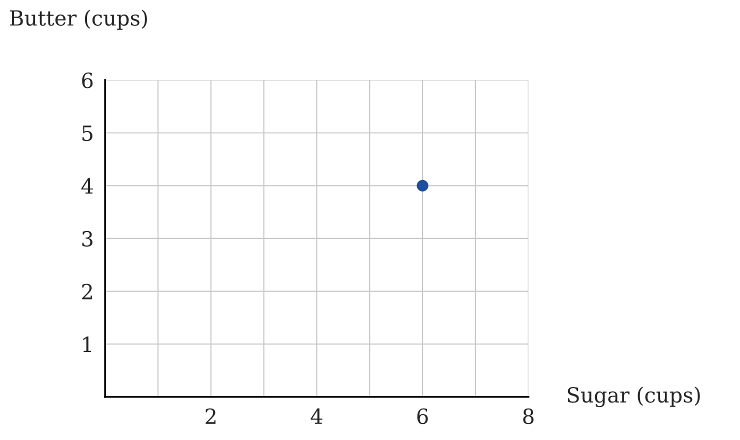 This screenshot has height=440, width=740. What do you see at coordinates (422, 416) in the screenshot?
I see `x-tick-label: 6` at bounding box center [422, 416].